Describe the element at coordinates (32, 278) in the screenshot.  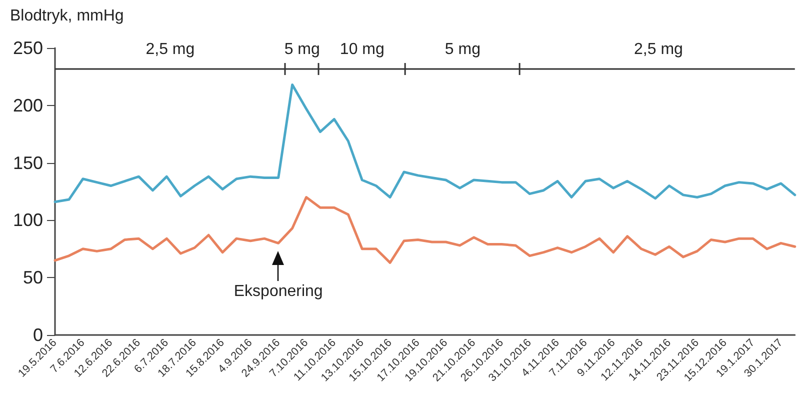
I see `y-tick-label: 50` at that location.